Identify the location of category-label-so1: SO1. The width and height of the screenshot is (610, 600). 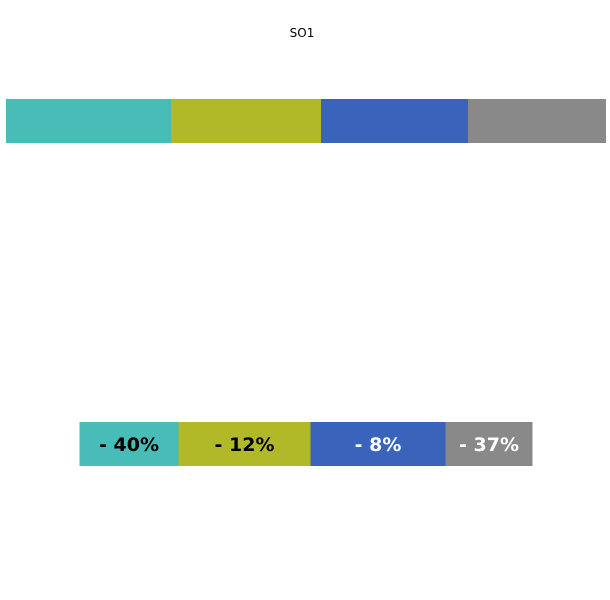
(302, 33).